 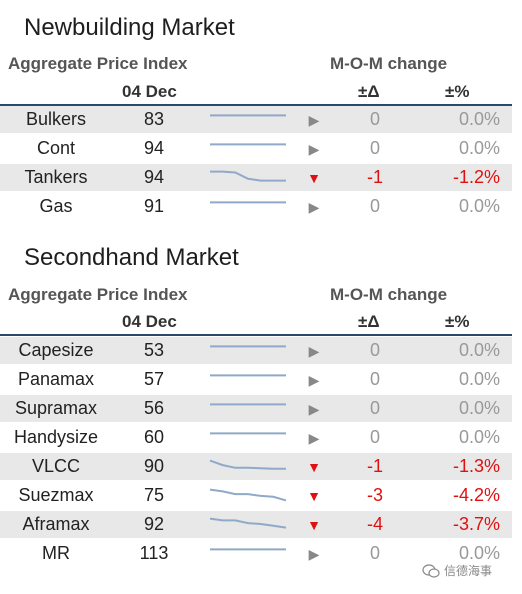 What do you see at coordinates (154, 437) in the screenshot?
I see `row-index-value: 60` at bounding box center [154, 437].